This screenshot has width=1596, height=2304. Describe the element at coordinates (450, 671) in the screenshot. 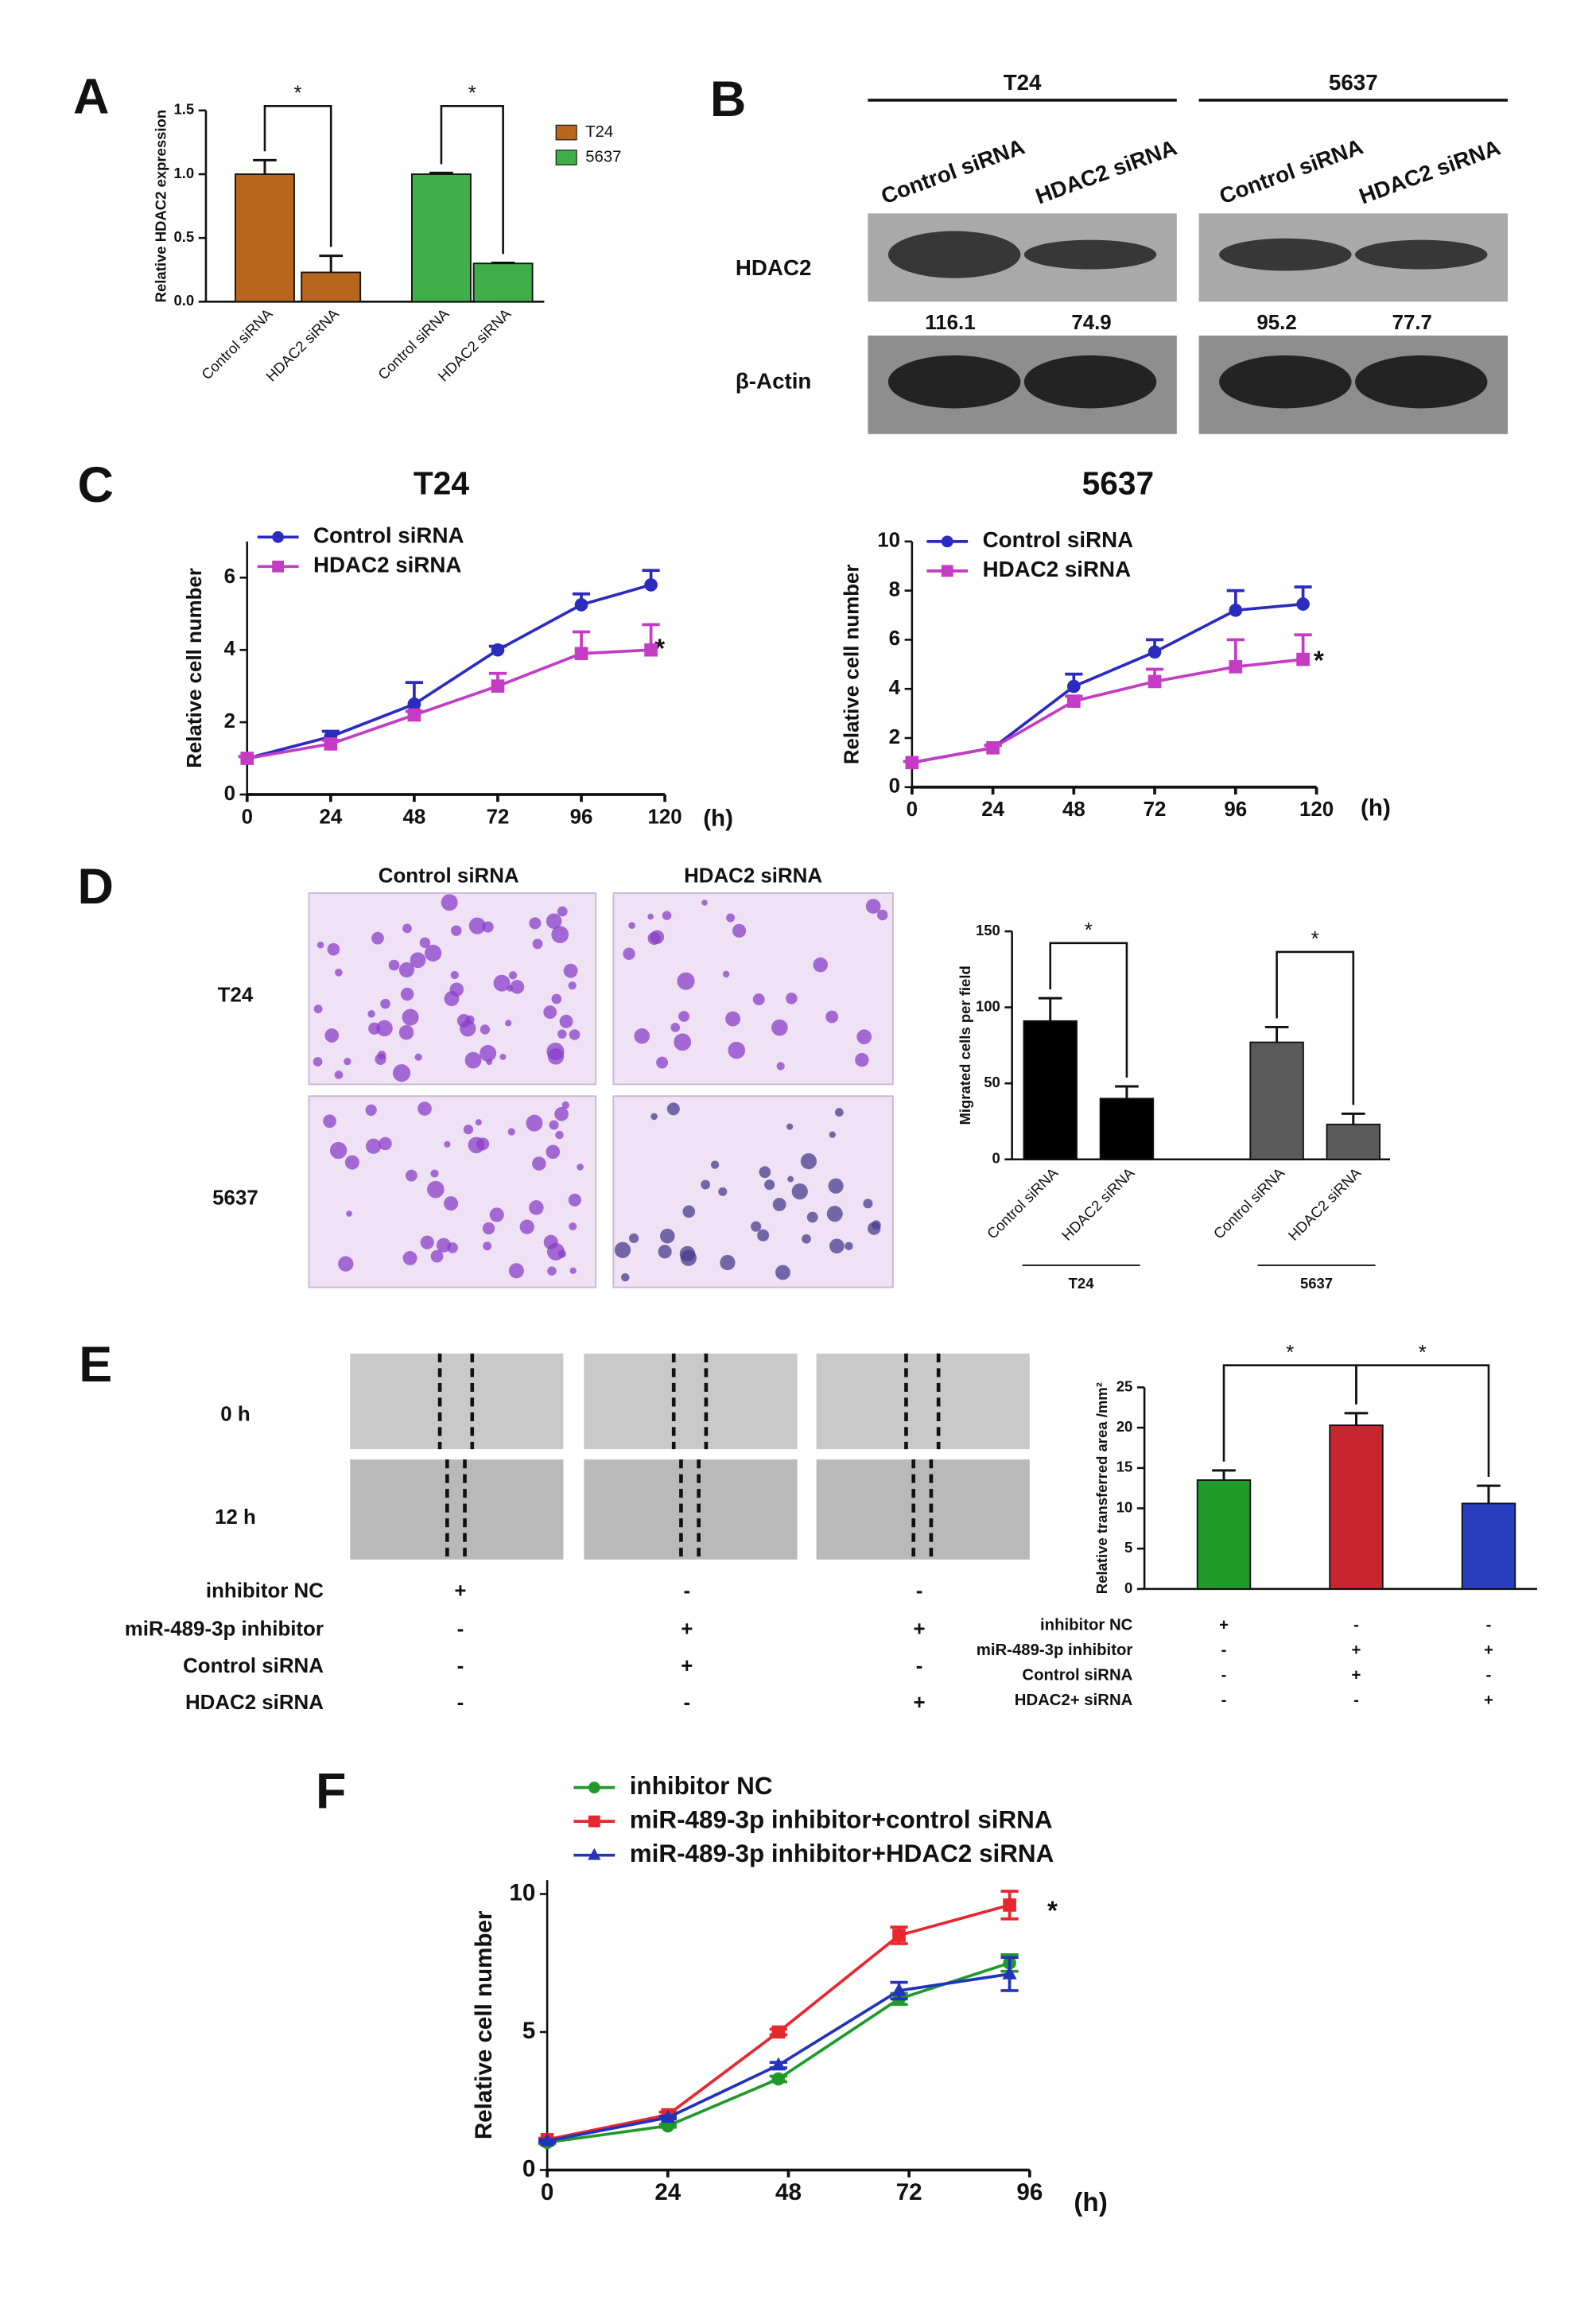

I see `series-line` at that location.